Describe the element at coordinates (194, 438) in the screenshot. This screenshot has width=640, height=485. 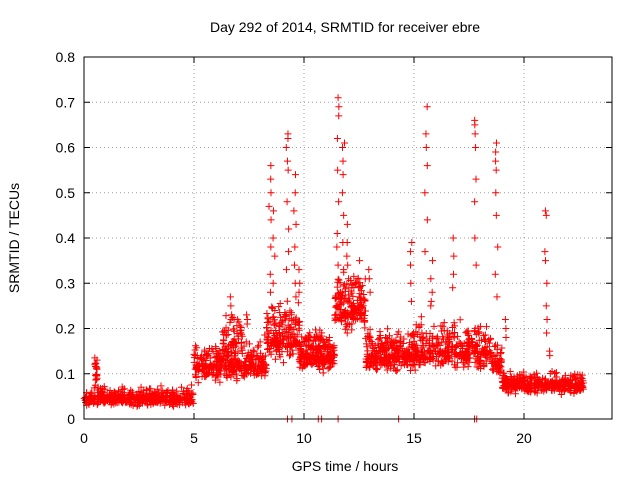
I see `x-tick-label: 5` at that location.